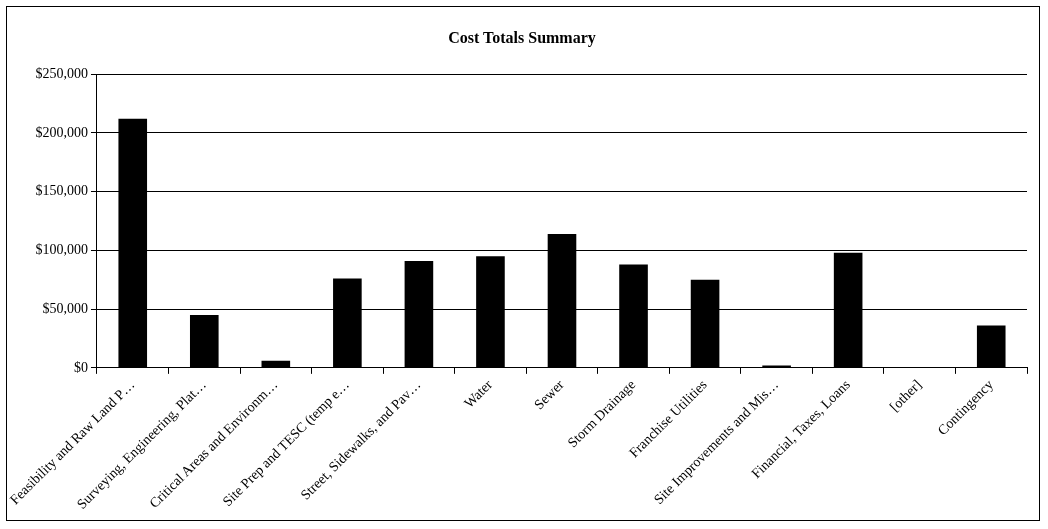 The width and height of the screenshot is (1048, 529). Describe the element at coordinates (65, 308) in the screenshot. I see `y-tick-label: $50,000` at that location.